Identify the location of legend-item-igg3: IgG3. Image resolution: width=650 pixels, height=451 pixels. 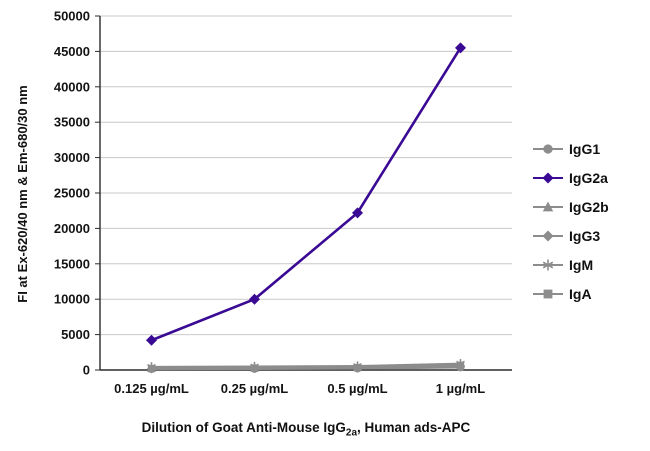
(570, 236).